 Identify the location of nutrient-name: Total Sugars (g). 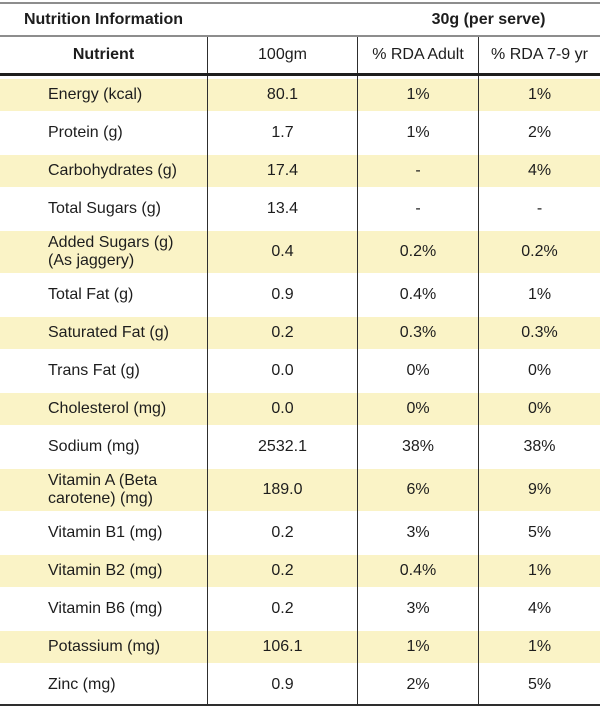
(104, 208).